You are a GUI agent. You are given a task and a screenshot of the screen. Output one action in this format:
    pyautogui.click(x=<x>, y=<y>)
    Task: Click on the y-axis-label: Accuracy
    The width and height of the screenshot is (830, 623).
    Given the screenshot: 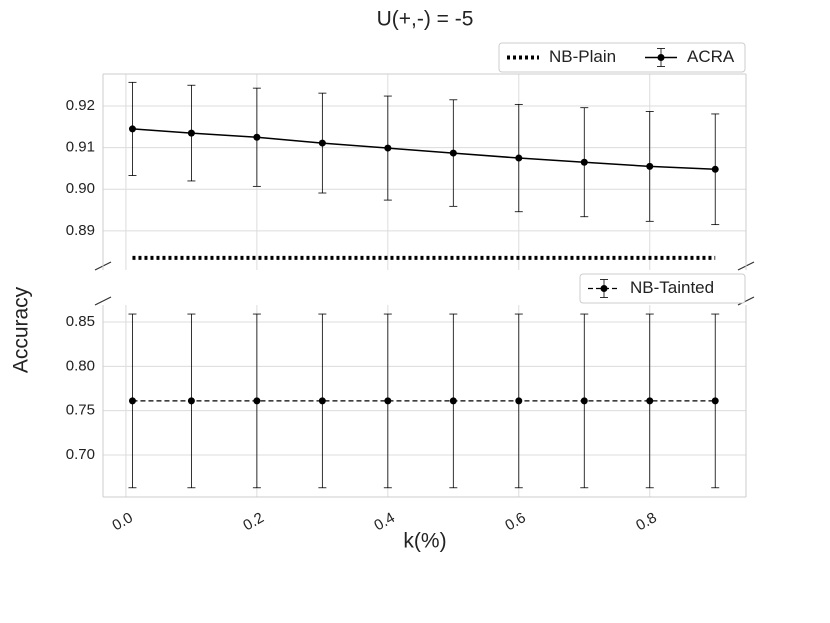 What is the action you would take?
    pyautogui.click(x=21, y=329)
    